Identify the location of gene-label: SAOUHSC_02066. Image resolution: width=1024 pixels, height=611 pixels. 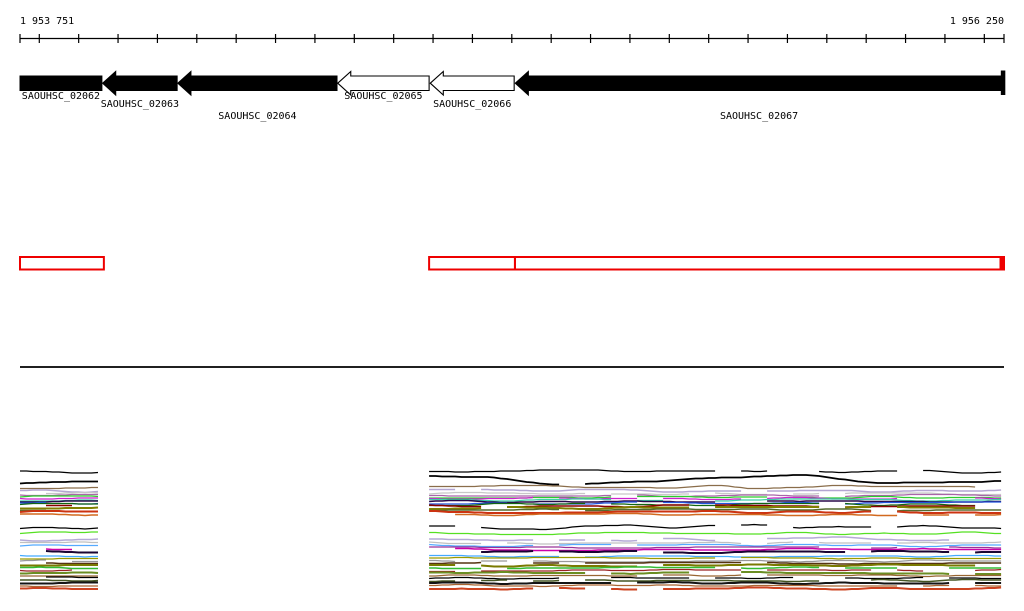
(472, 104).